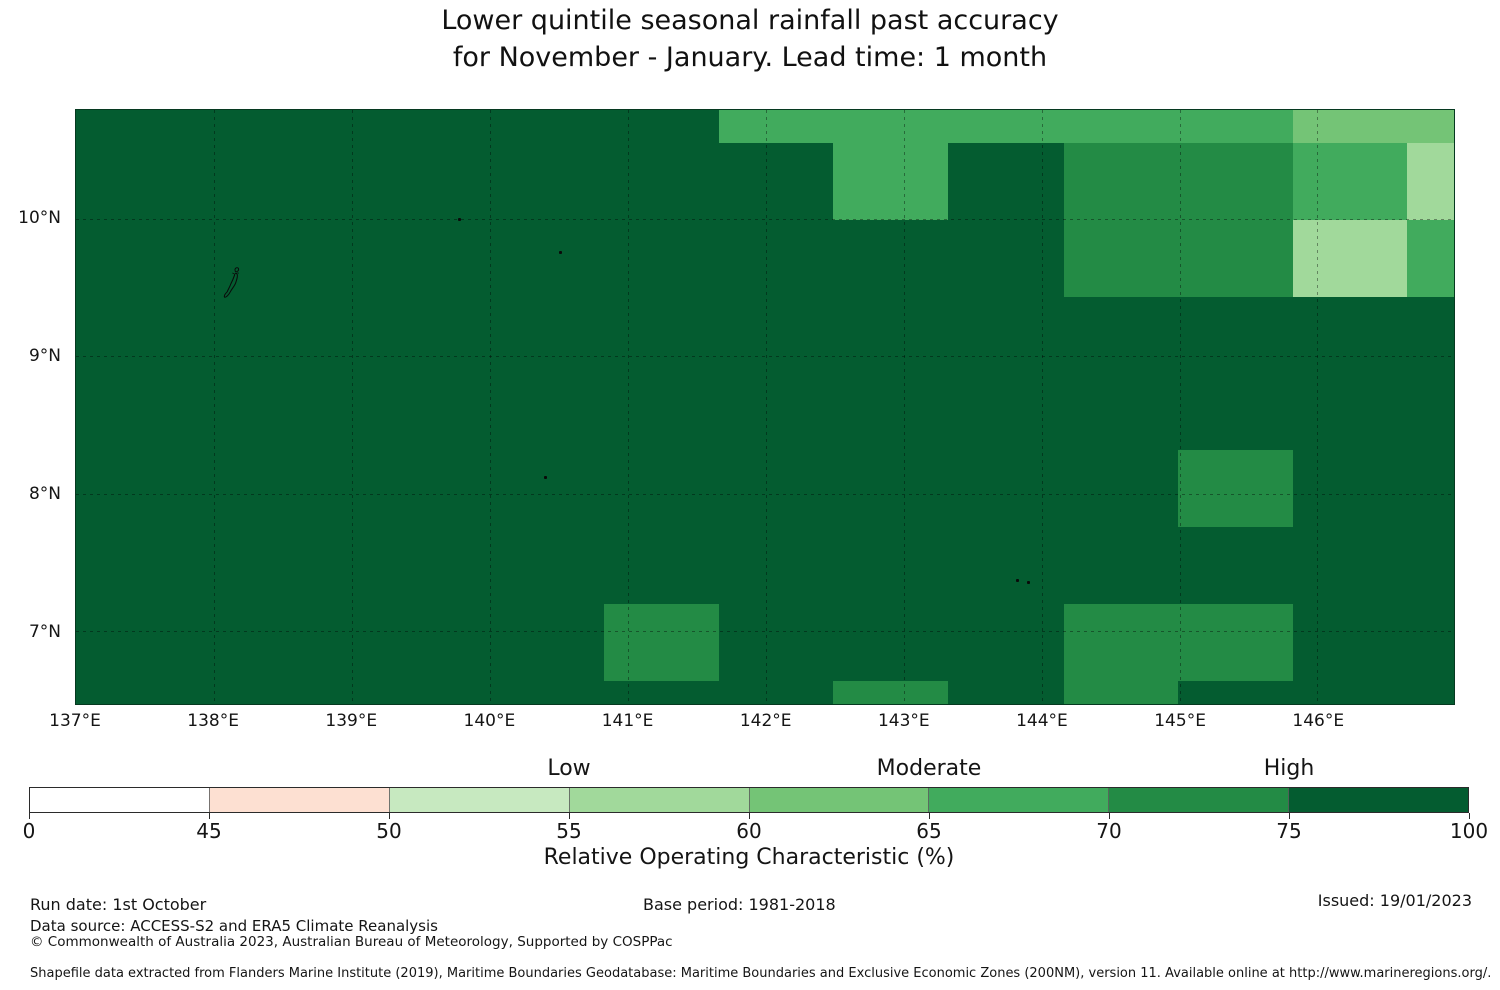 This screenshot has width=1500, height=990. I want to click on x-tick-label: 142°E, so click(765, 721).